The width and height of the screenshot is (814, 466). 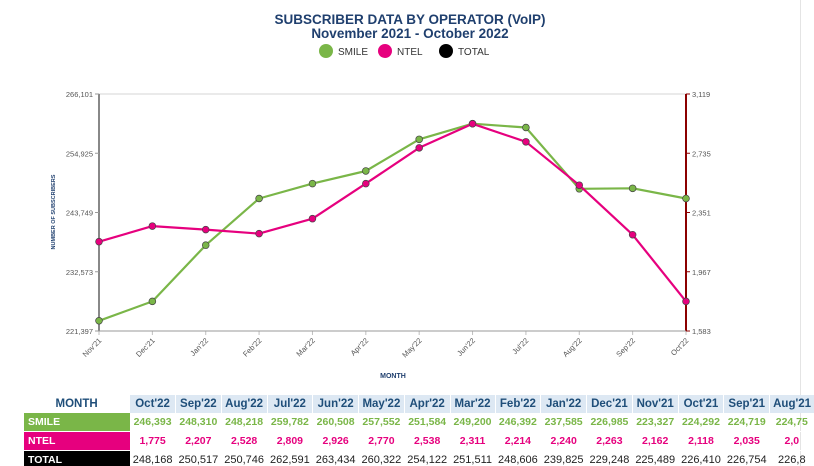 I want to click on table-column-header: Sep'21, so click(x=746, y=404).